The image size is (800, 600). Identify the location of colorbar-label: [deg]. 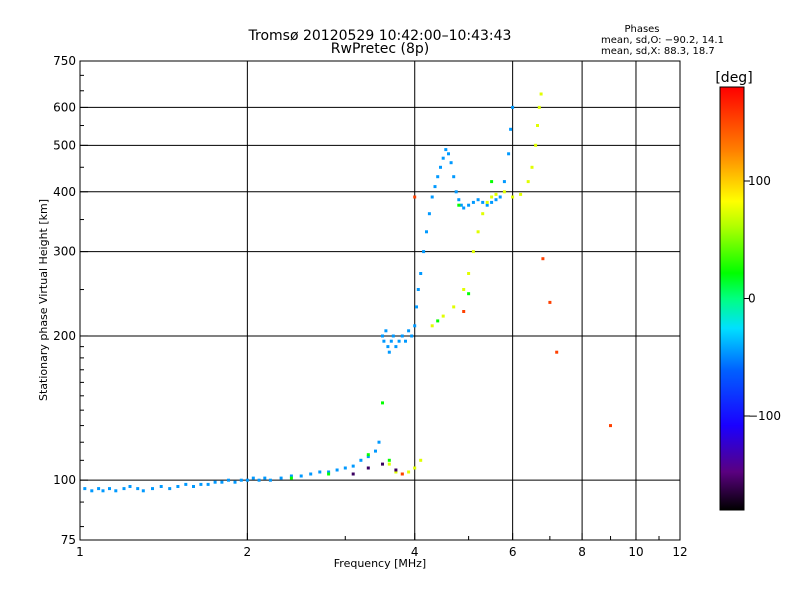
(733, 78).